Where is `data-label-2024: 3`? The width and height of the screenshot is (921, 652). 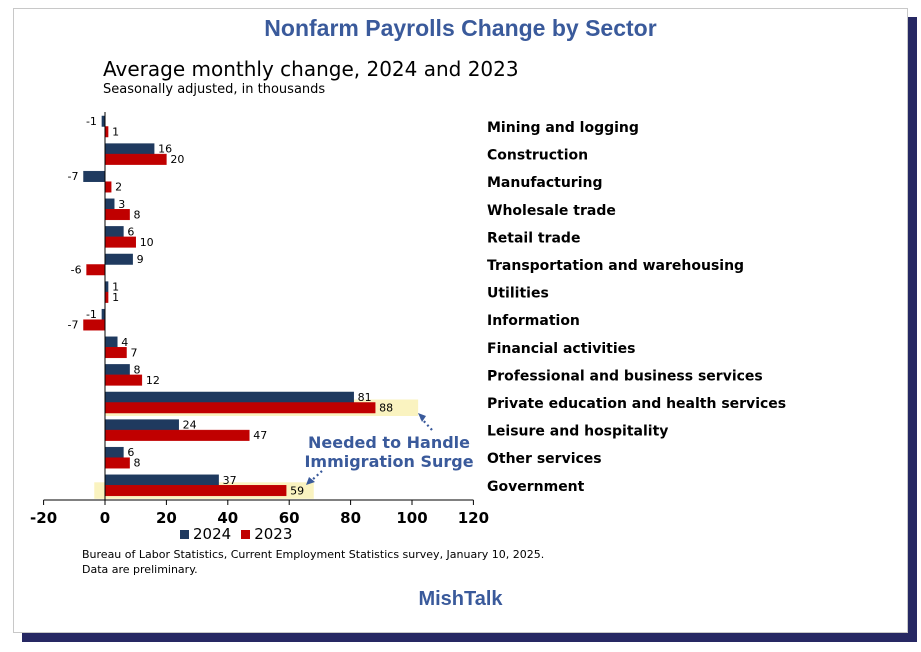 data-label-2024: 3 is located at coordinates (121, 204).